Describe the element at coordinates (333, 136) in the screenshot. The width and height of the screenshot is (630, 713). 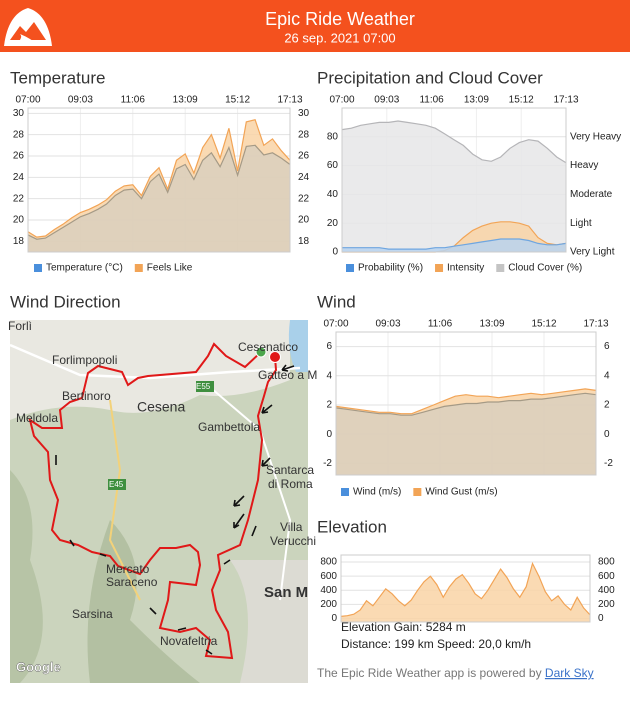
I see `y-tick-label: 80` at that location.